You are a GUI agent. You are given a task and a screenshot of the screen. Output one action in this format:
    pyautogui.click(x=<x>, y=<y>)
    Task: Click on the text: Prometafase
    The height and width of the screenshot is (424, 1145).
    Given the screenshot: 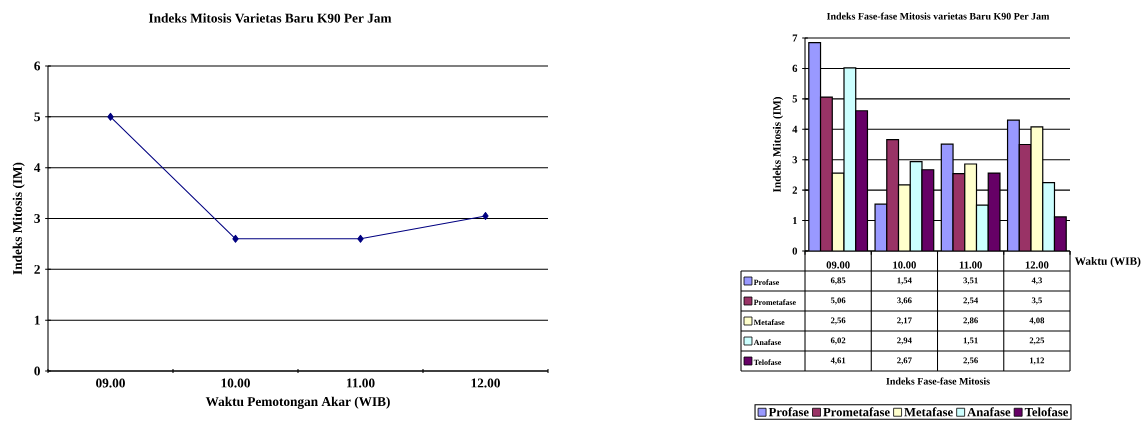 What is the action you would take?
    pyautogui.click(x=856, y=412)
    